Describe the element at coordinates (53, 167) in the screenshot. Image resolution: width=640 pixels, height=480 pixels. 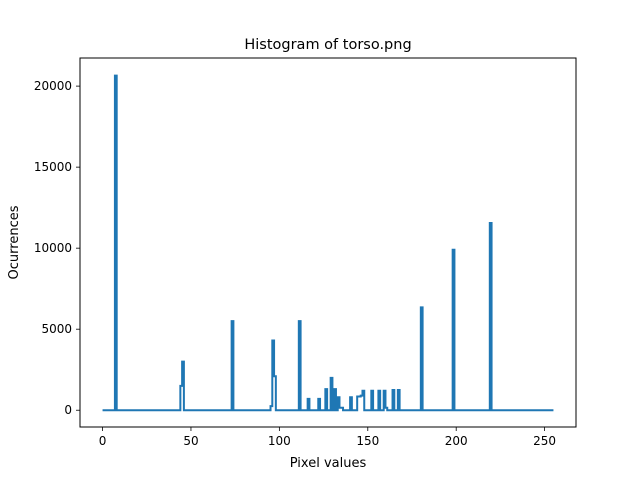
I see `y-tick-label: 15000` at that location.